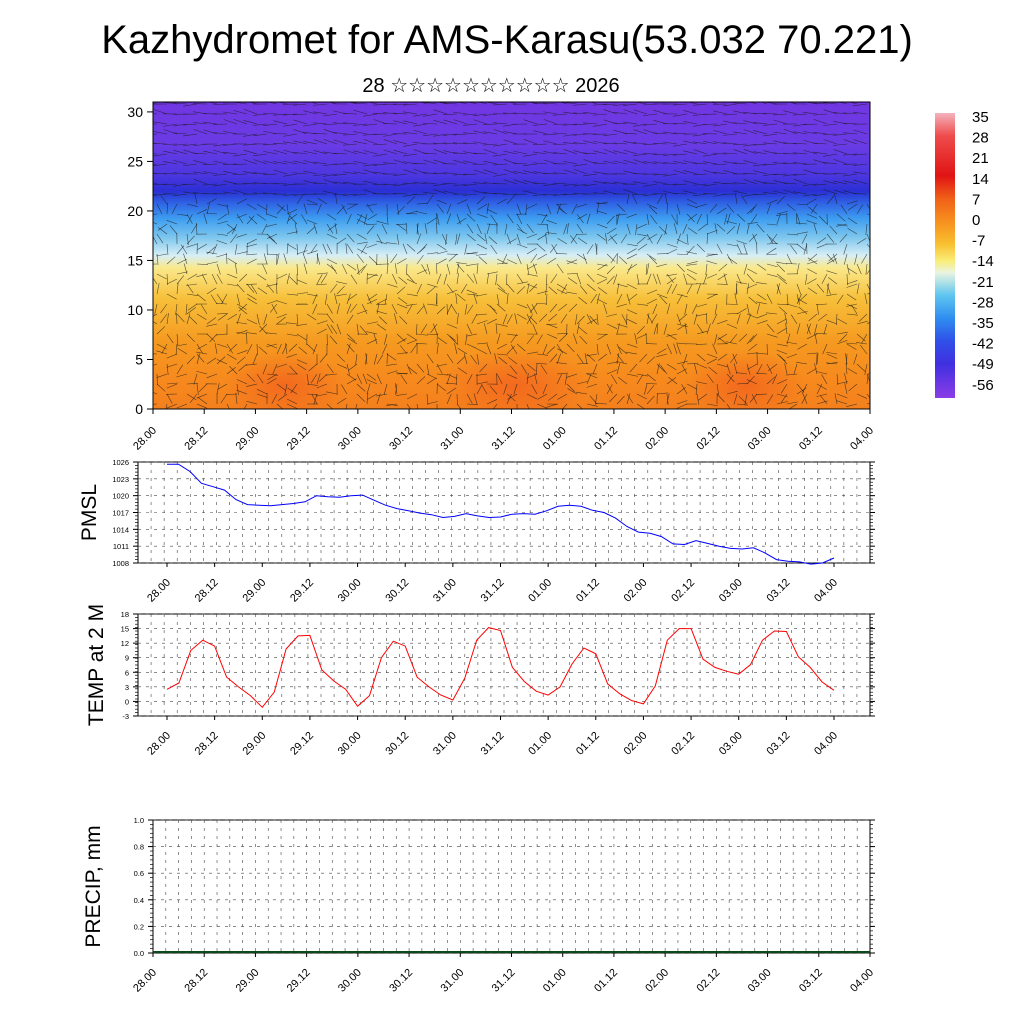  What do you see at coordinates (983, 344) in the screenshot?
I see `colorbar-label: -42` at bounding box center [983, 344].